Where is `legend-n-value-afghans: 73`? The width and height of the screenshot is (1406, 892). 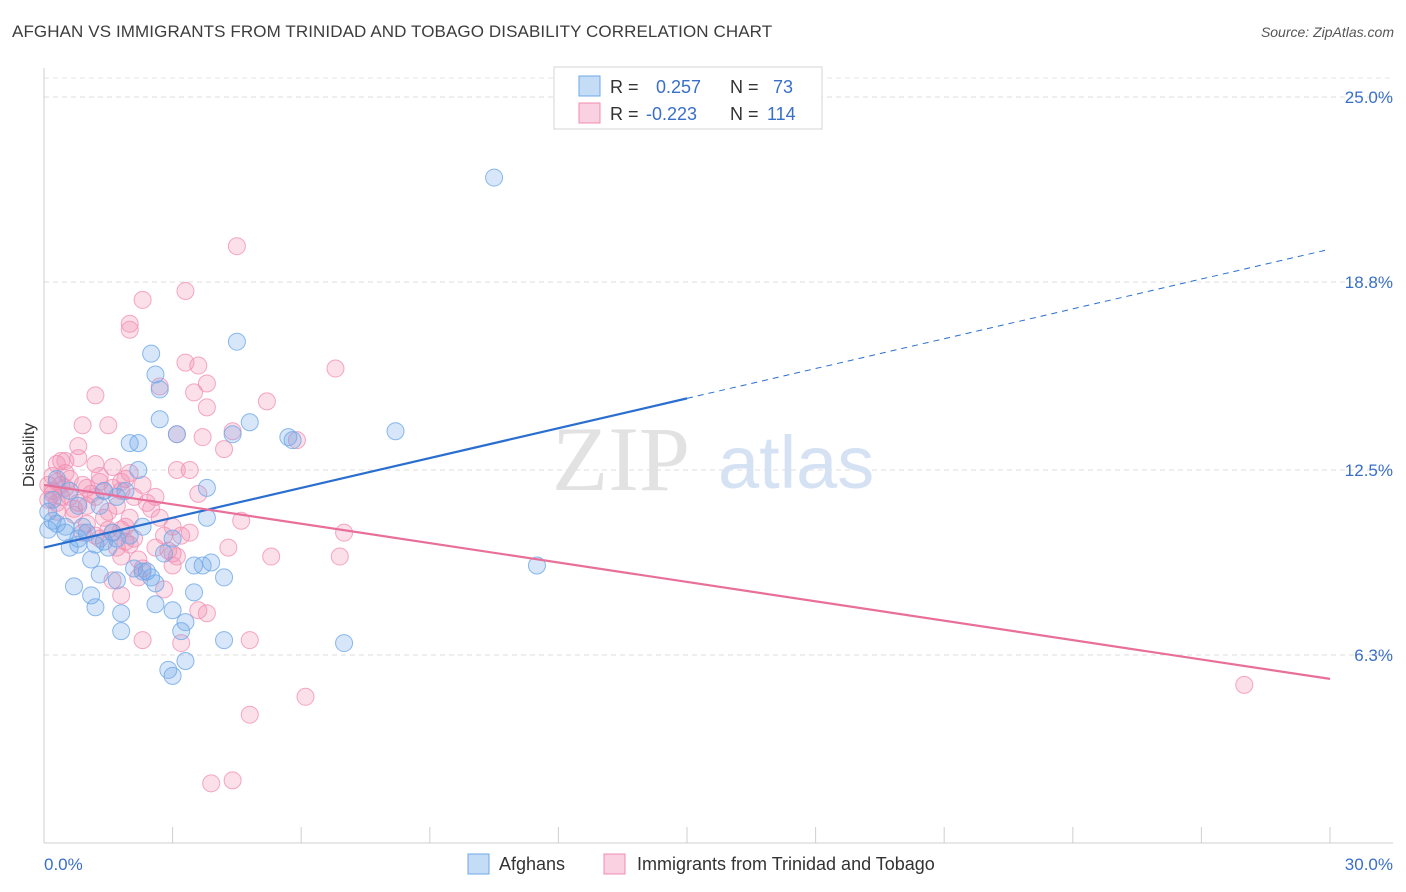
legend-n-value-afghans: 73 is located at coordinates (783, 87).